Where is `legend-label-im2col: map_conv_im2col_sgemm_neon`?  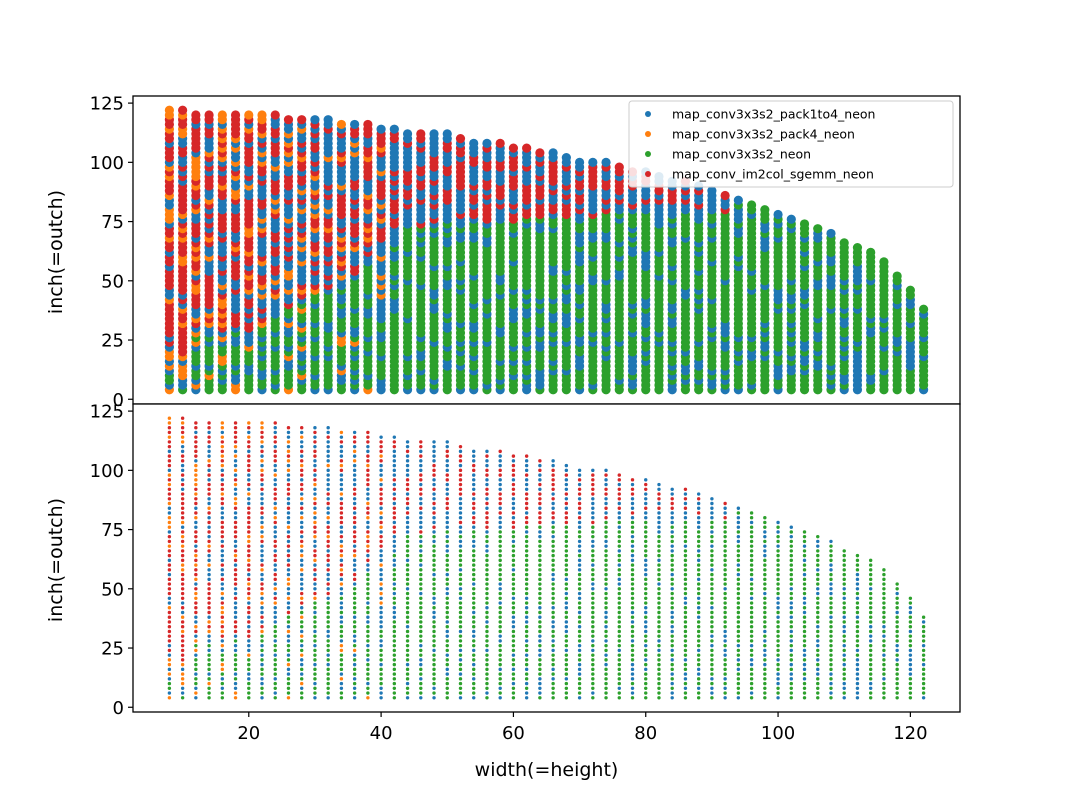 legend-label-im2col: map_conv_im2col_sgemm_neon is located at coordinates (773, 174).